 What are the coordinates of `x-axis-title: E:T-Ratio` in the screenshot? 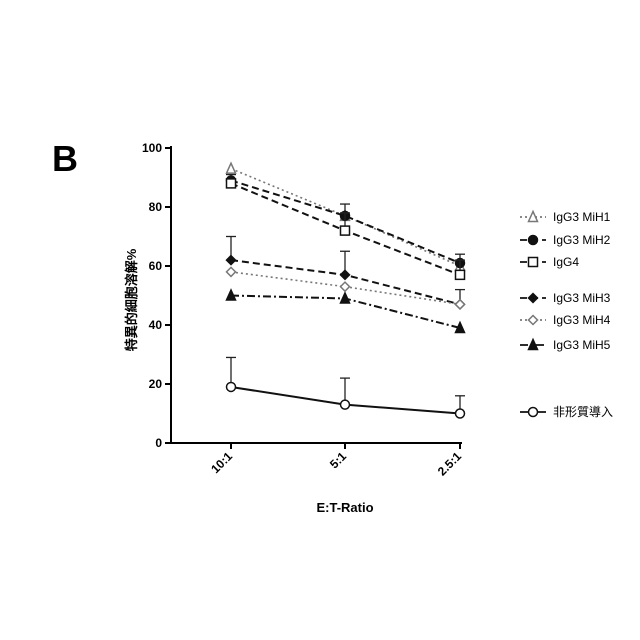 It's located at (344, 507).